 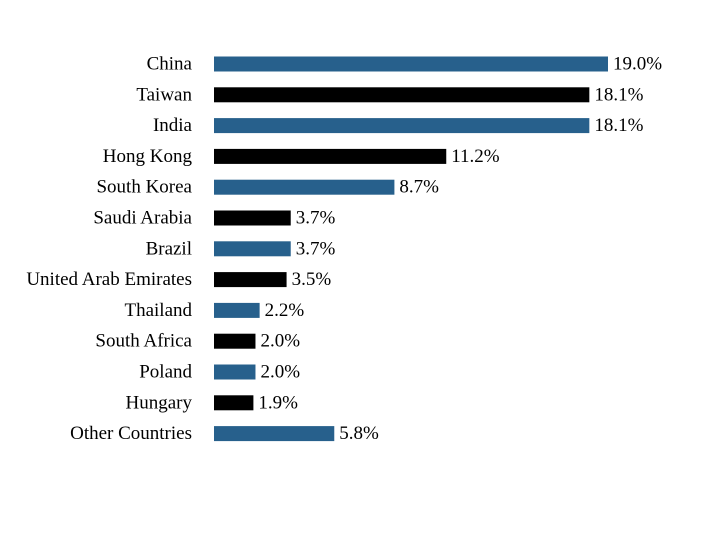 I want to click on data-label: 1.9%, so click(x=278, y=402).